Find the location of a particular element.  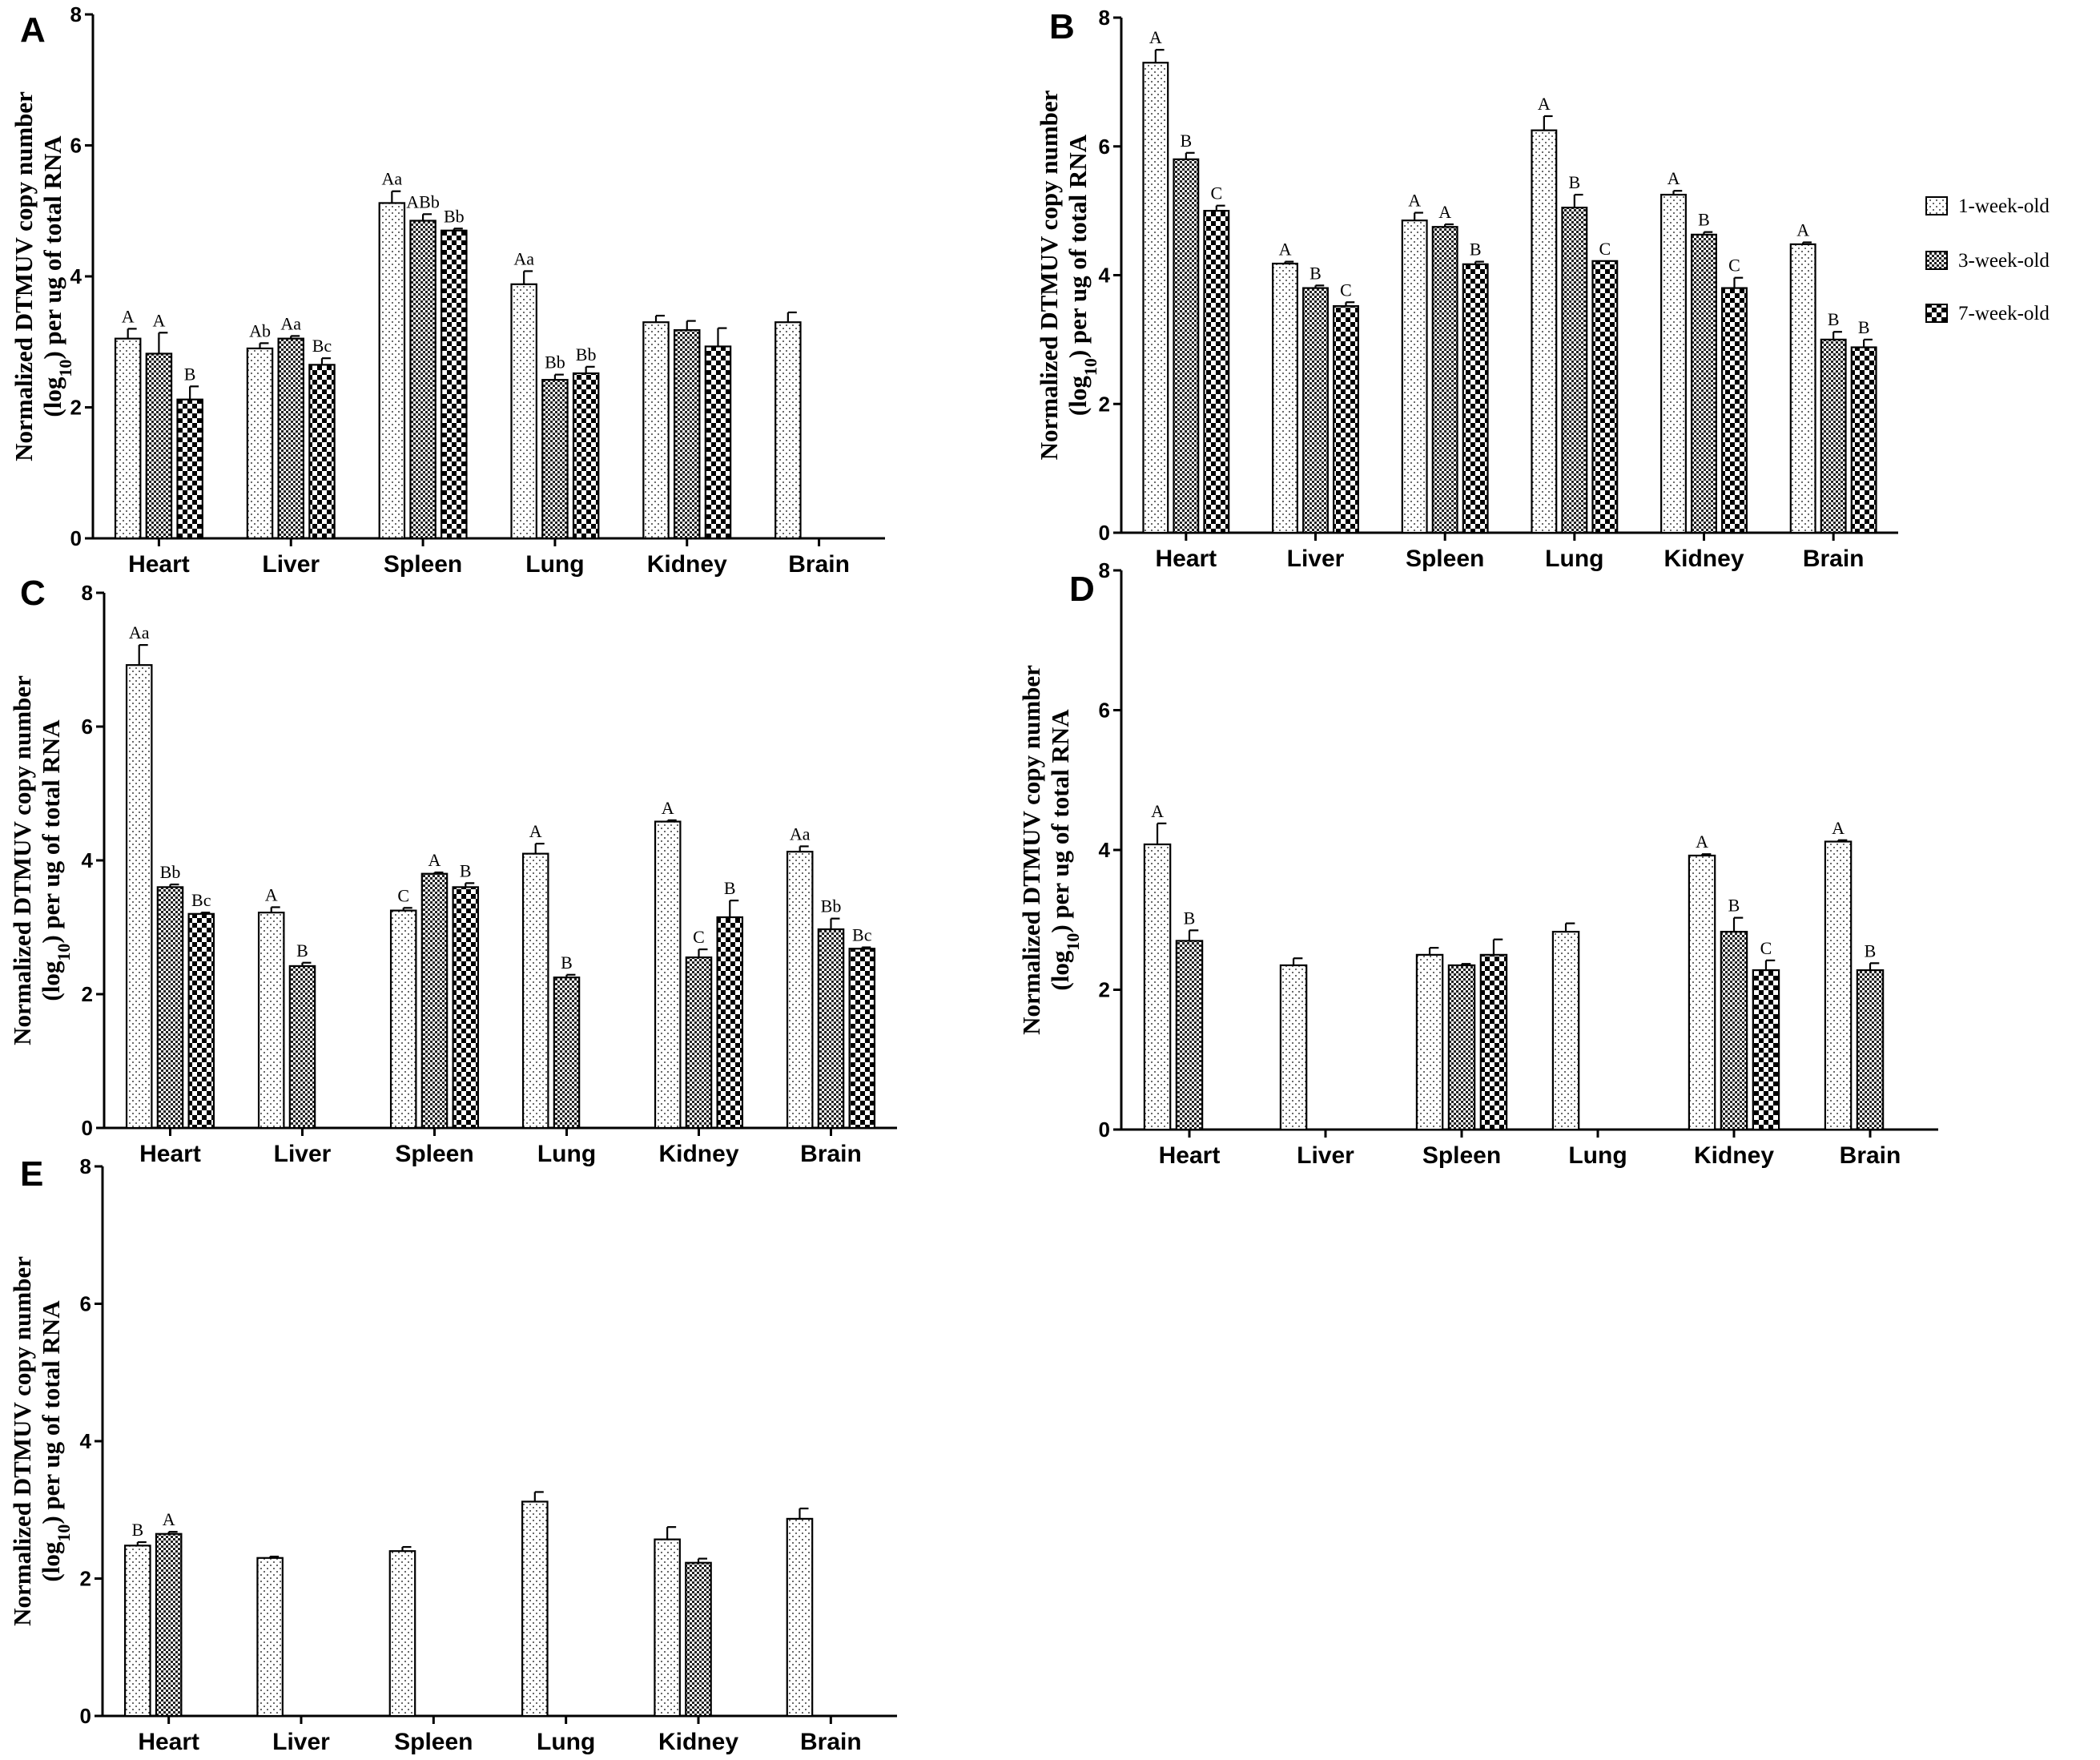

y-tick-label: 0 is located at coordinates (76, 538).